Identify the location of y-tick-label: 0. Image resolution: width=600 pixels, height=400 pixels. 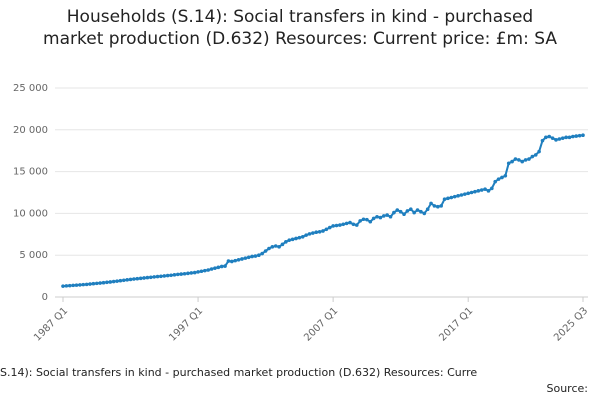
(45, 297).